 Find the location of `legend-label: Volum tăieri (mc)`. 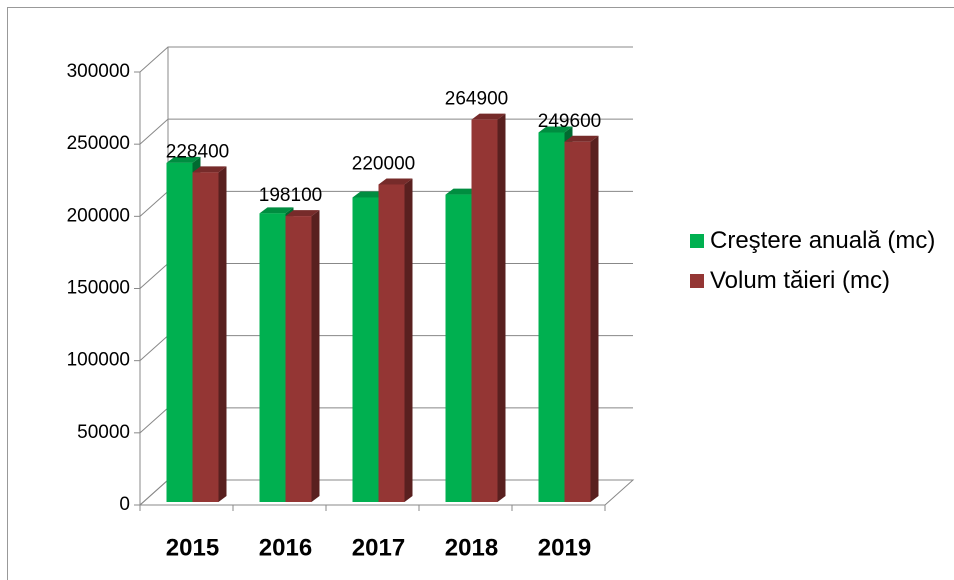

legend-label: Volum tăieri (mc) is located at coordinates (800, 280).